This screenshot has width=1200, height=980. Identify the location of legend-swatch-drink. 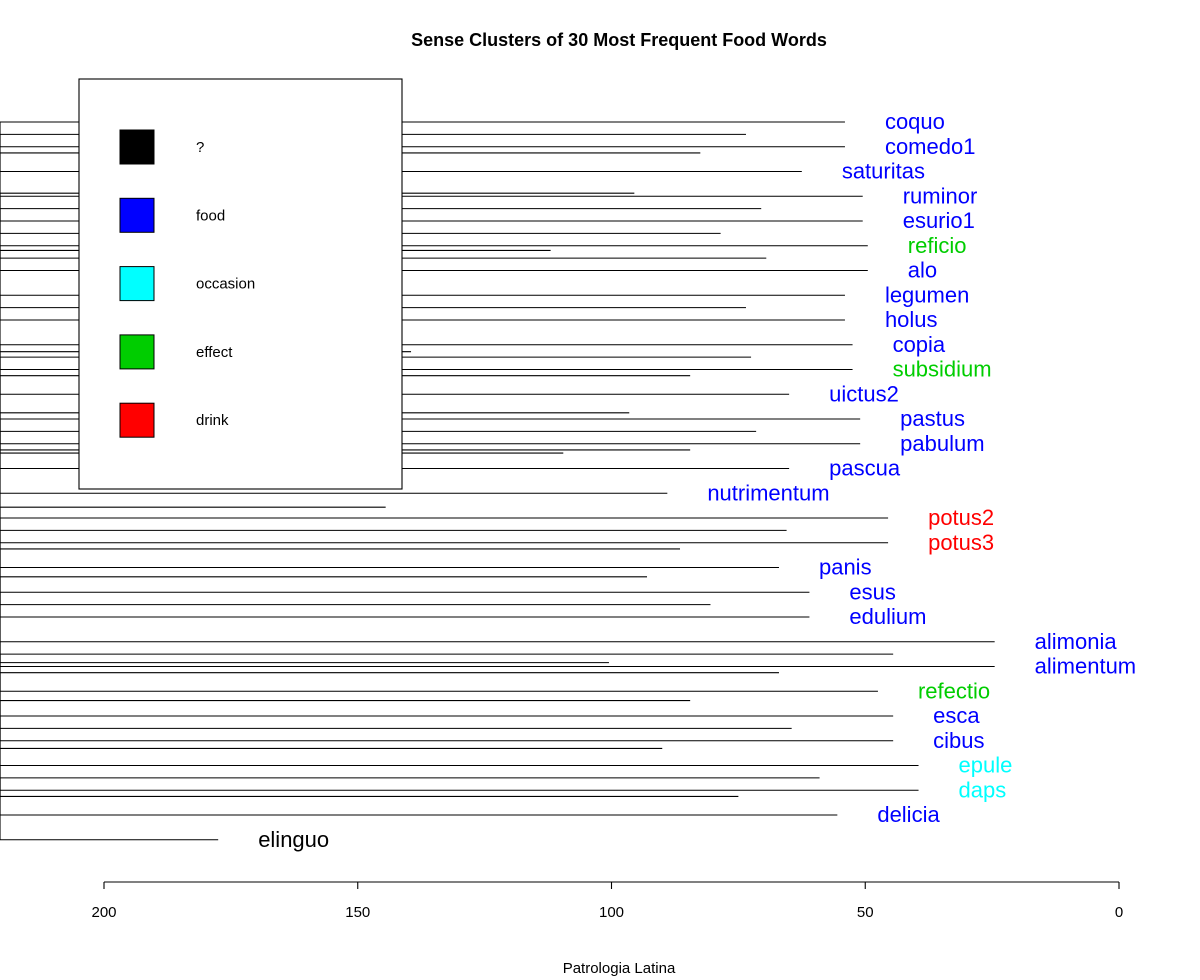
(137, 420).